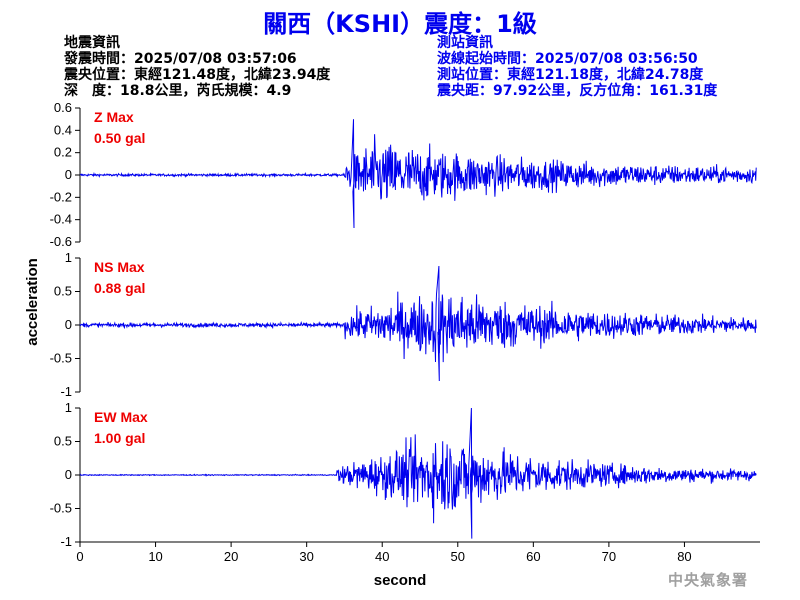 This screenshot has width=800, height=600. Describe the element at coordinates (400, 24) in the screenshot. I see `chart-title: 關西（KSHI）震度：1級` at that location.